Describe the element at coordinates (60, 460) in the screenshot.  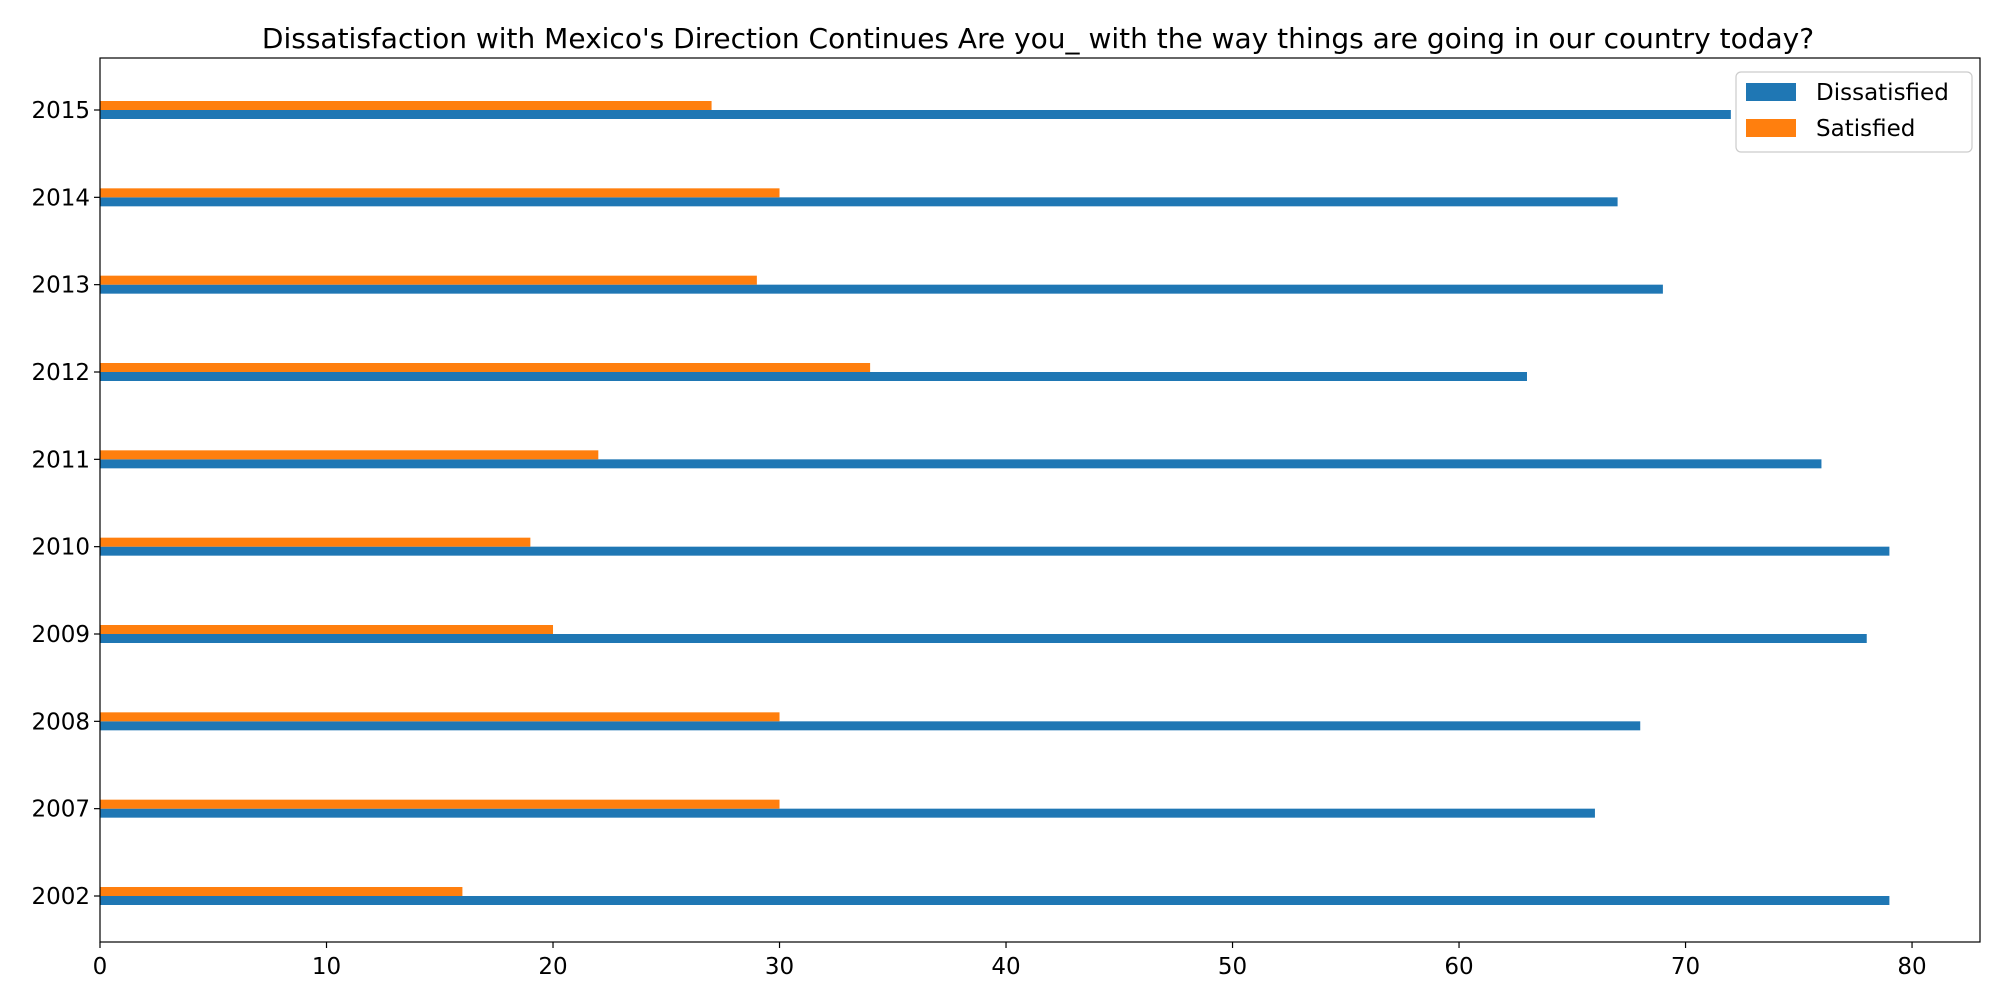
I see `y-tick-label-2011: 2011` at that location.